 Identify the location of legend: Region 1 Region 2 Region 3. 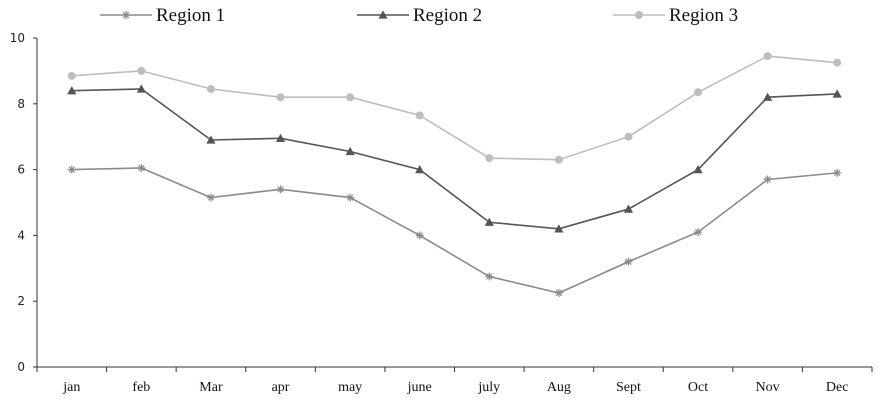
(419, 15).